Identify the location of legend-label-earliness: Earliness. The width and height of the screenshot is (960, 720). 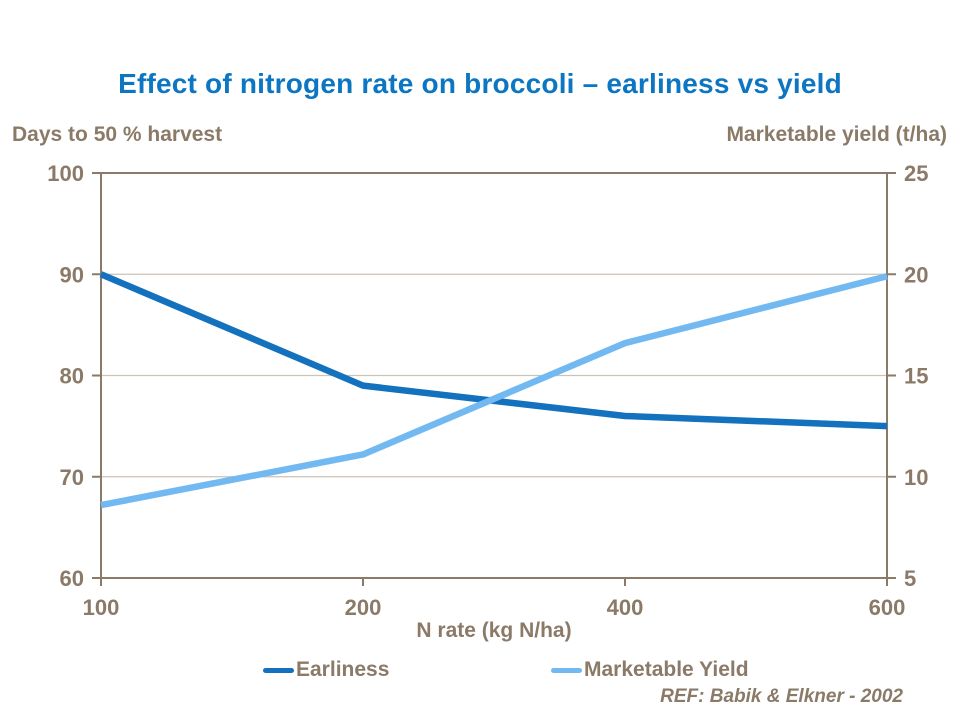
(343, 669).